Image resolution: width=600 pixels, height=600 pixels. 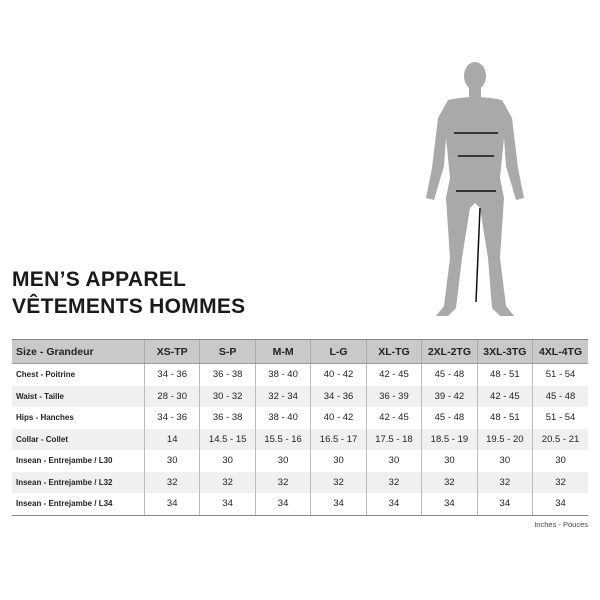 I want to click on column-header: 3XL-3TG, so click(x=504, y=351).